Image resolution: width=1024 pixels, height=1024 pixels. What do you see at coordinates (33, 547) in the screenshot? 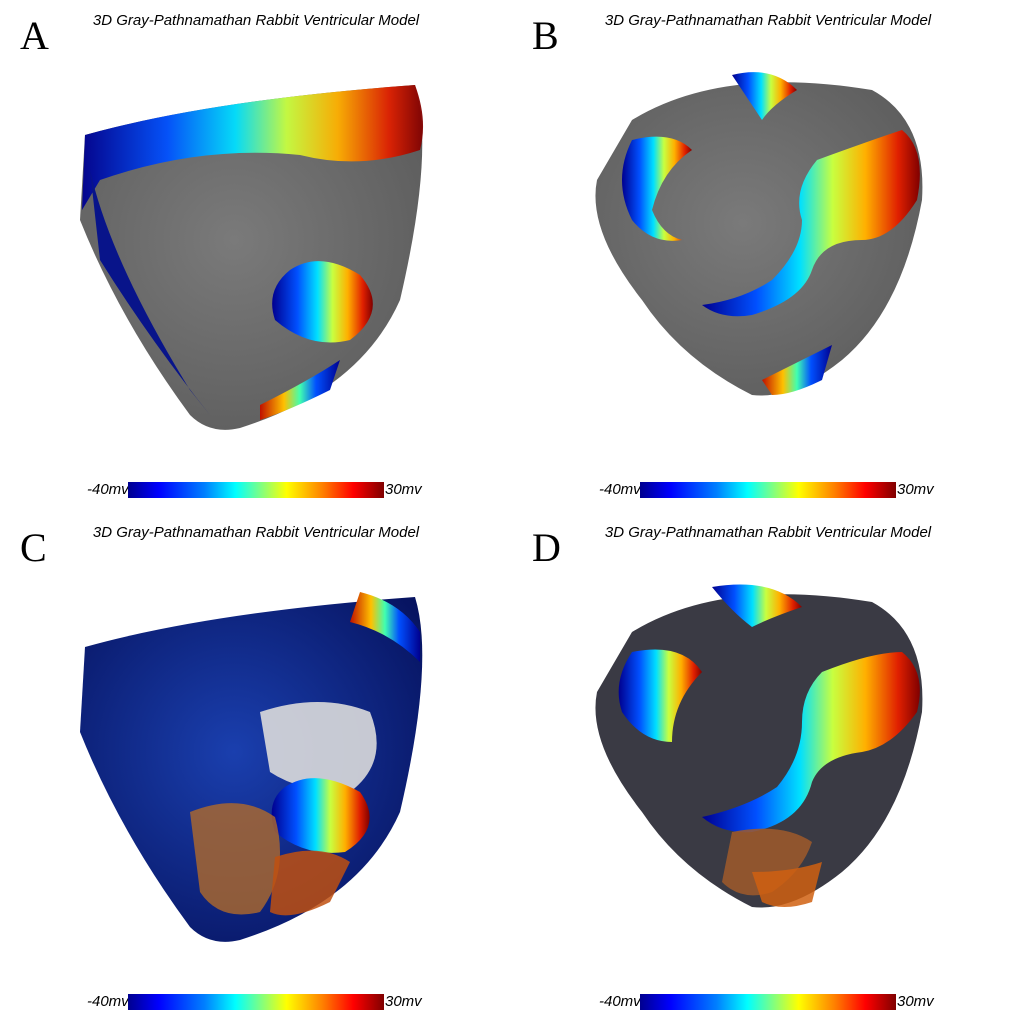
I see `panel-letter: C` at bounding box center [33, 547].